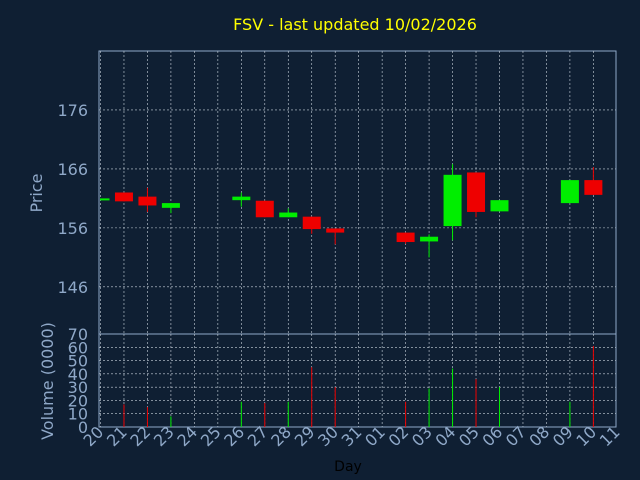 The height and width of the screenshot is (480, 640). What do you see at coordinates (72, 169) in the screenshot?
I see `price-y-tick-label: 166` at bounding box center [72, 169].